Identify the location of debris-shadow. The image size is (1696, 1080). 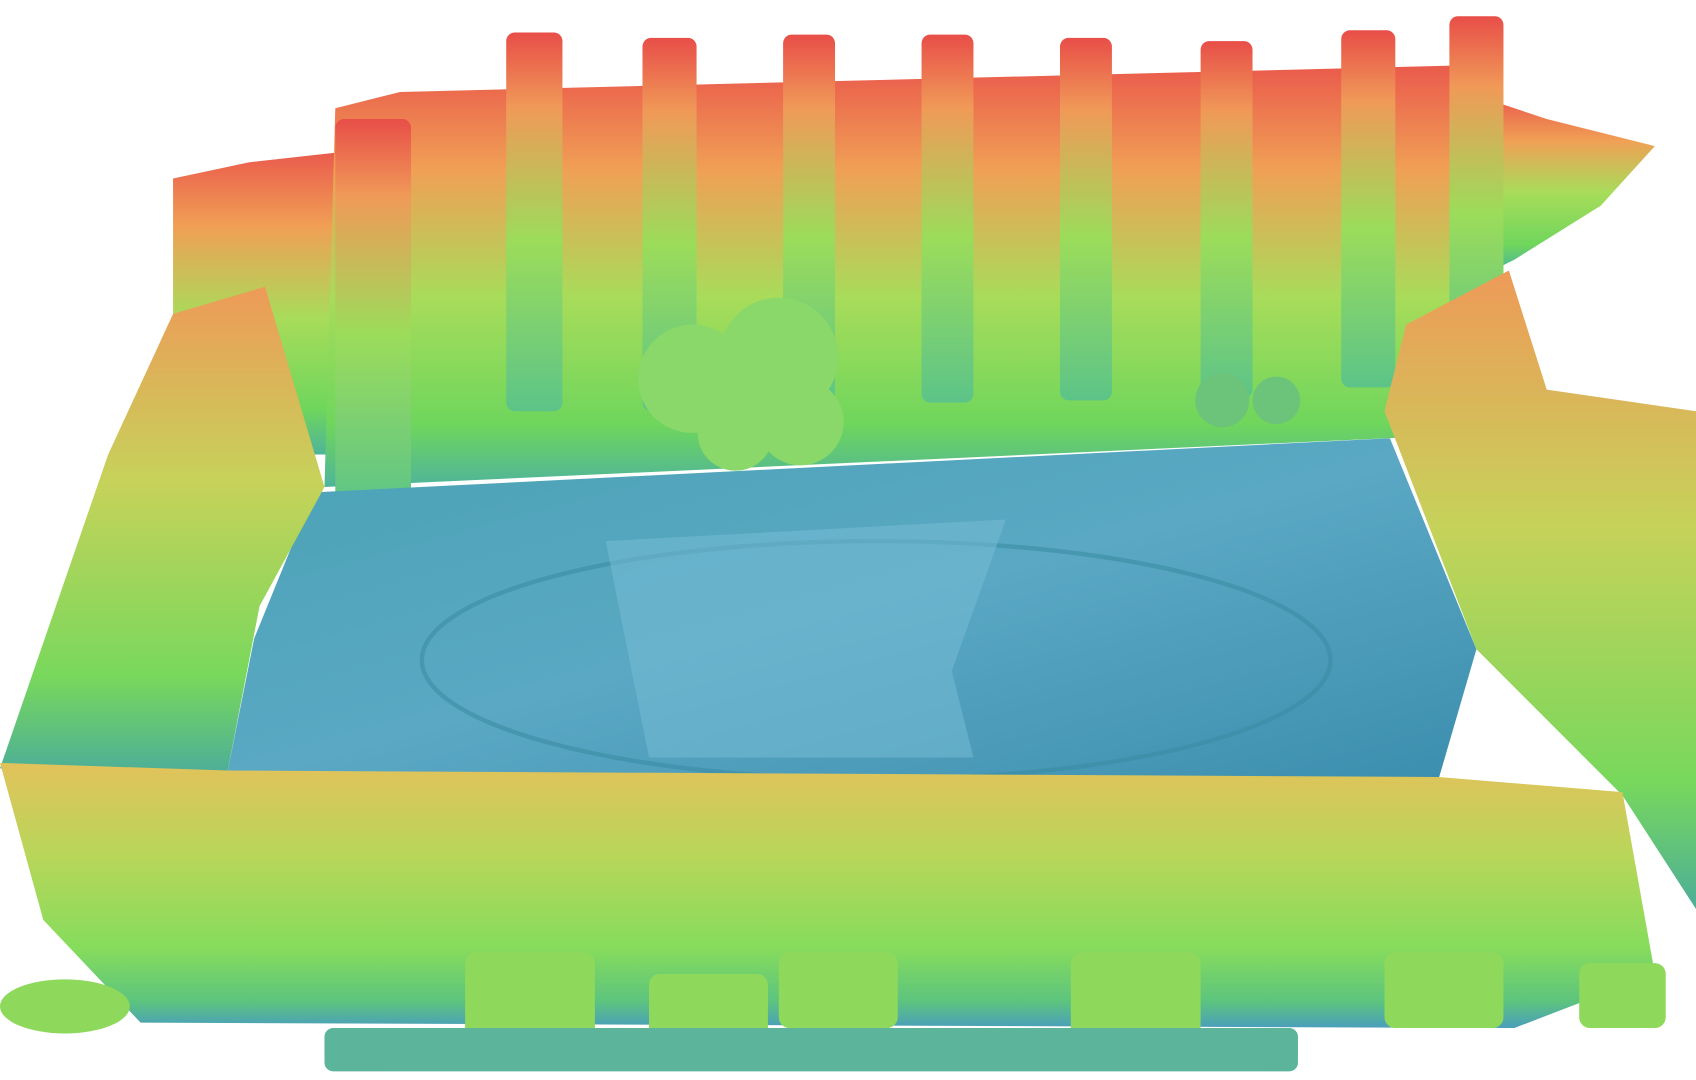
(811, 1050).